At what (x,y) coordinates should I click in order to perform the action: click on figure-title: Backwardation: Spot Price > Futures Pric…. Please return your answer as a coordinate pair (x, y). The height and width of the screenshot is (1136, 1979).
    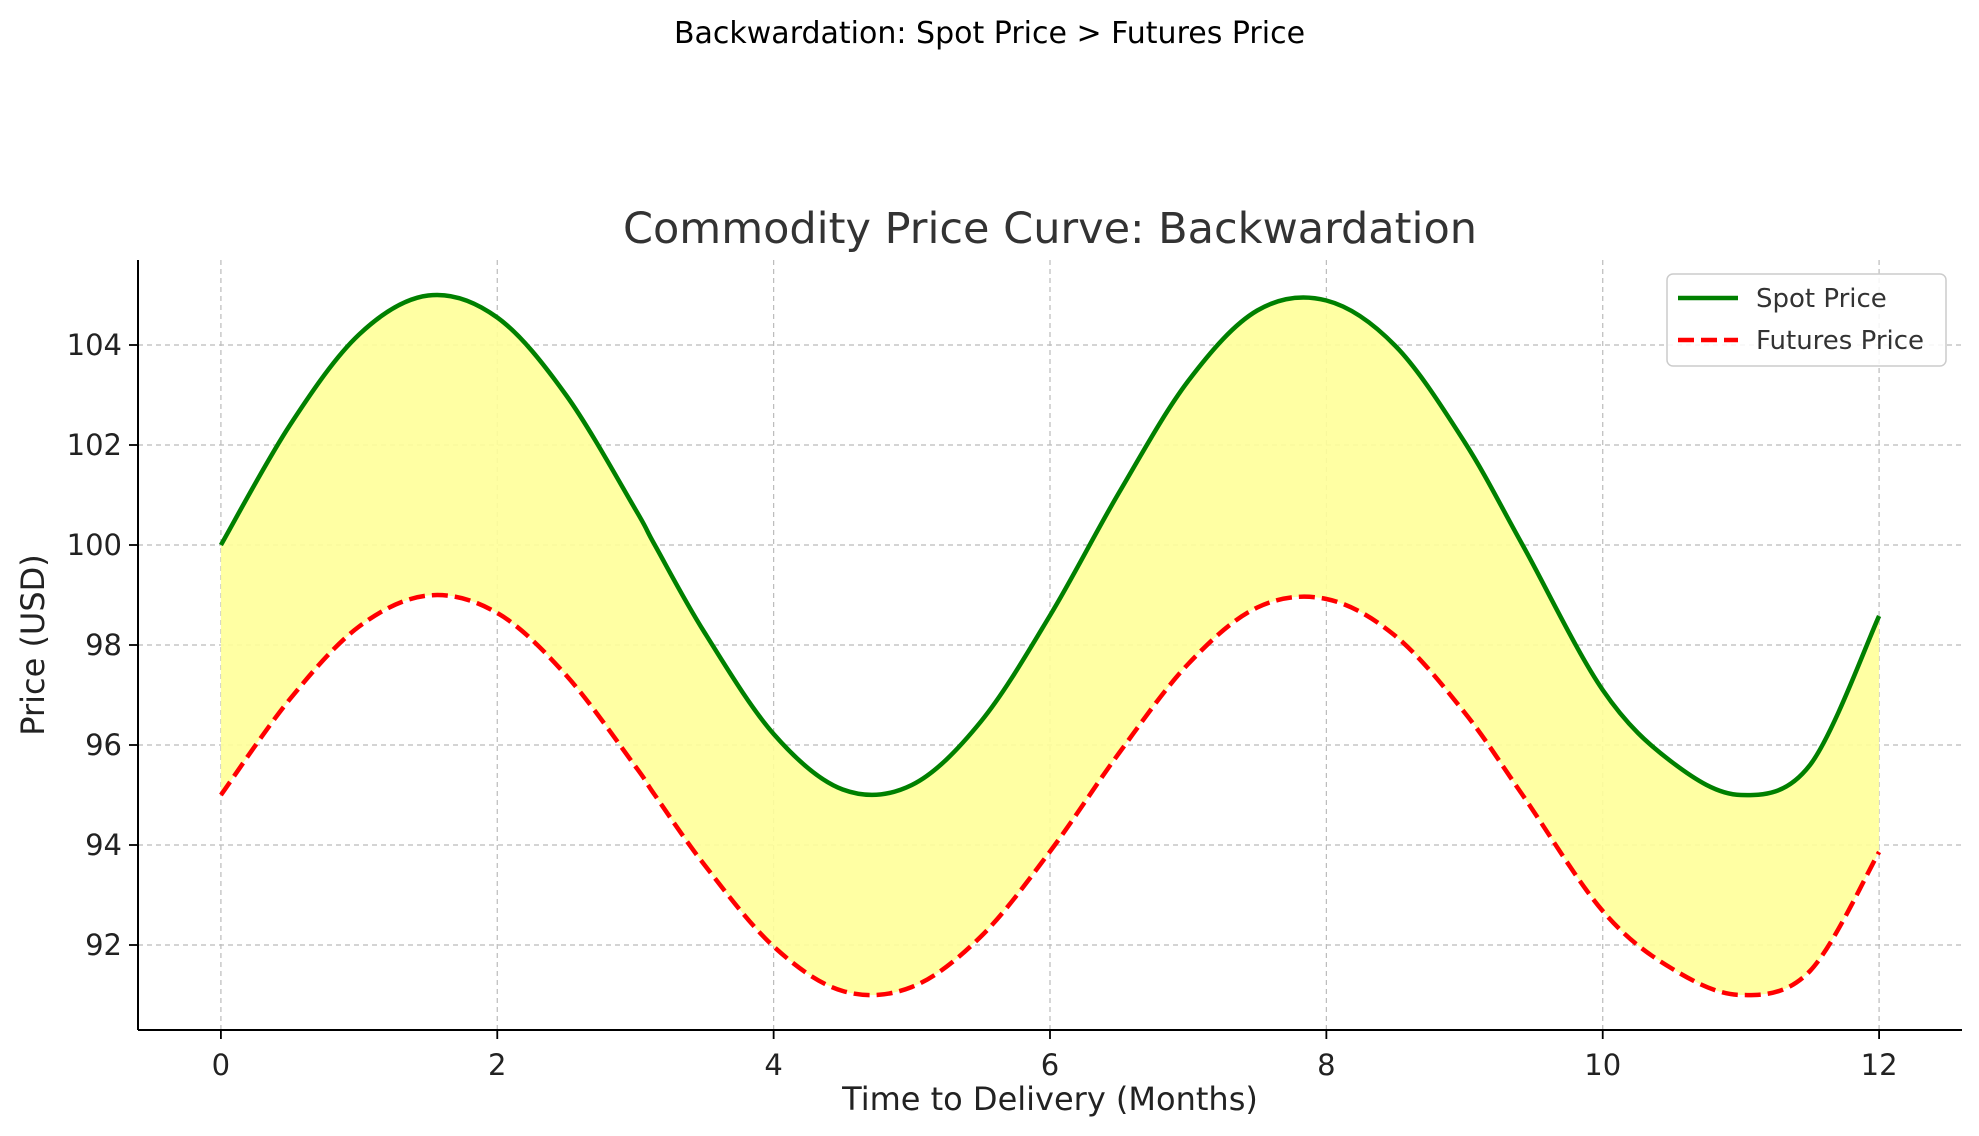
    Looking at the image, I should click on (989, 33).